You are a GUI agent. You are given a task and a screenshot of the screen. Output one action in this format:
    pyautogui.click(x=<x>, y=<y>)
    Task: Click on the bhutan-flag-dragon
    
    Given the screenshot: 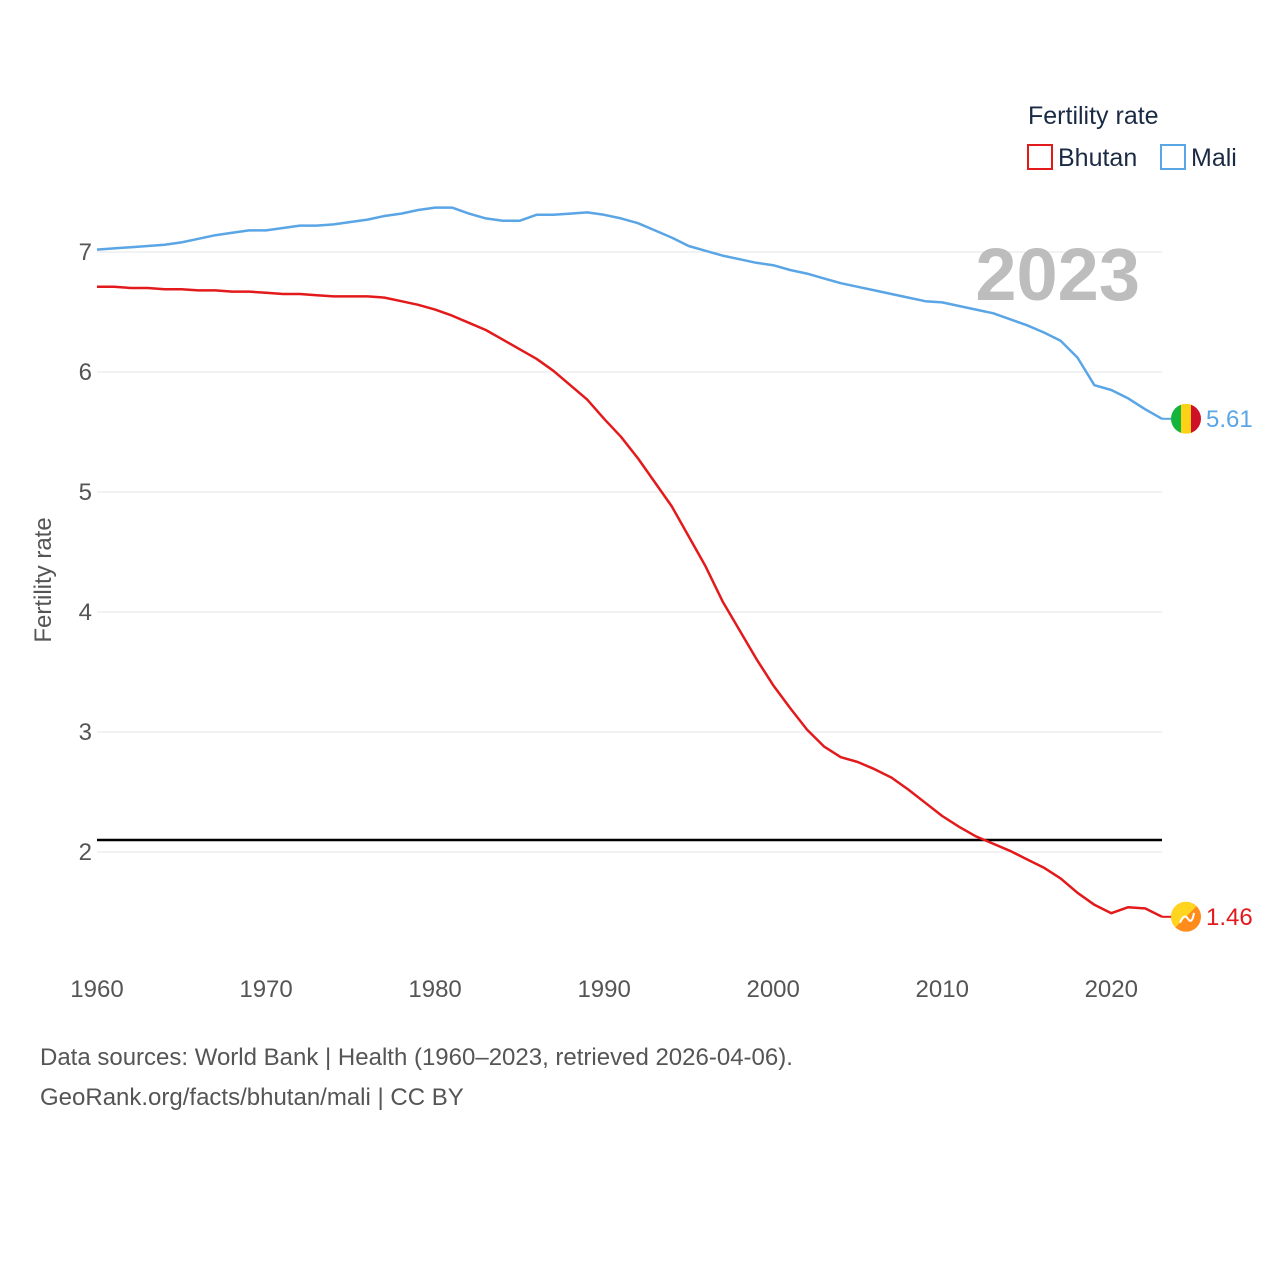 What is the action you would take?
    pyautogui.click(x=1187, y=918)
    